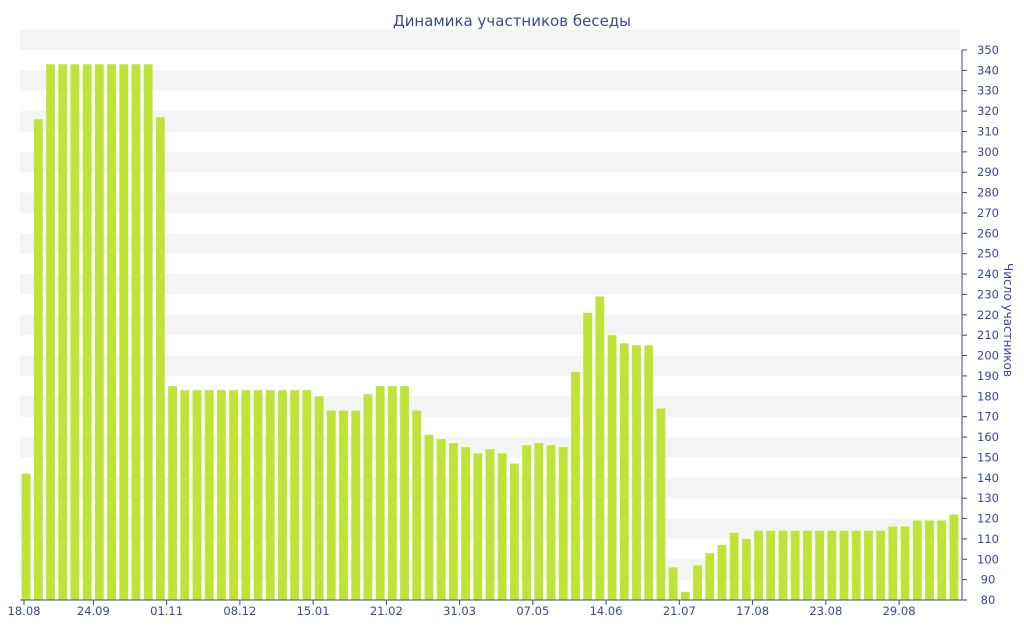 The width and height of the screenshot is (1024, 640). I want to click on x-tick-label: 08.12, so click(239, 611).